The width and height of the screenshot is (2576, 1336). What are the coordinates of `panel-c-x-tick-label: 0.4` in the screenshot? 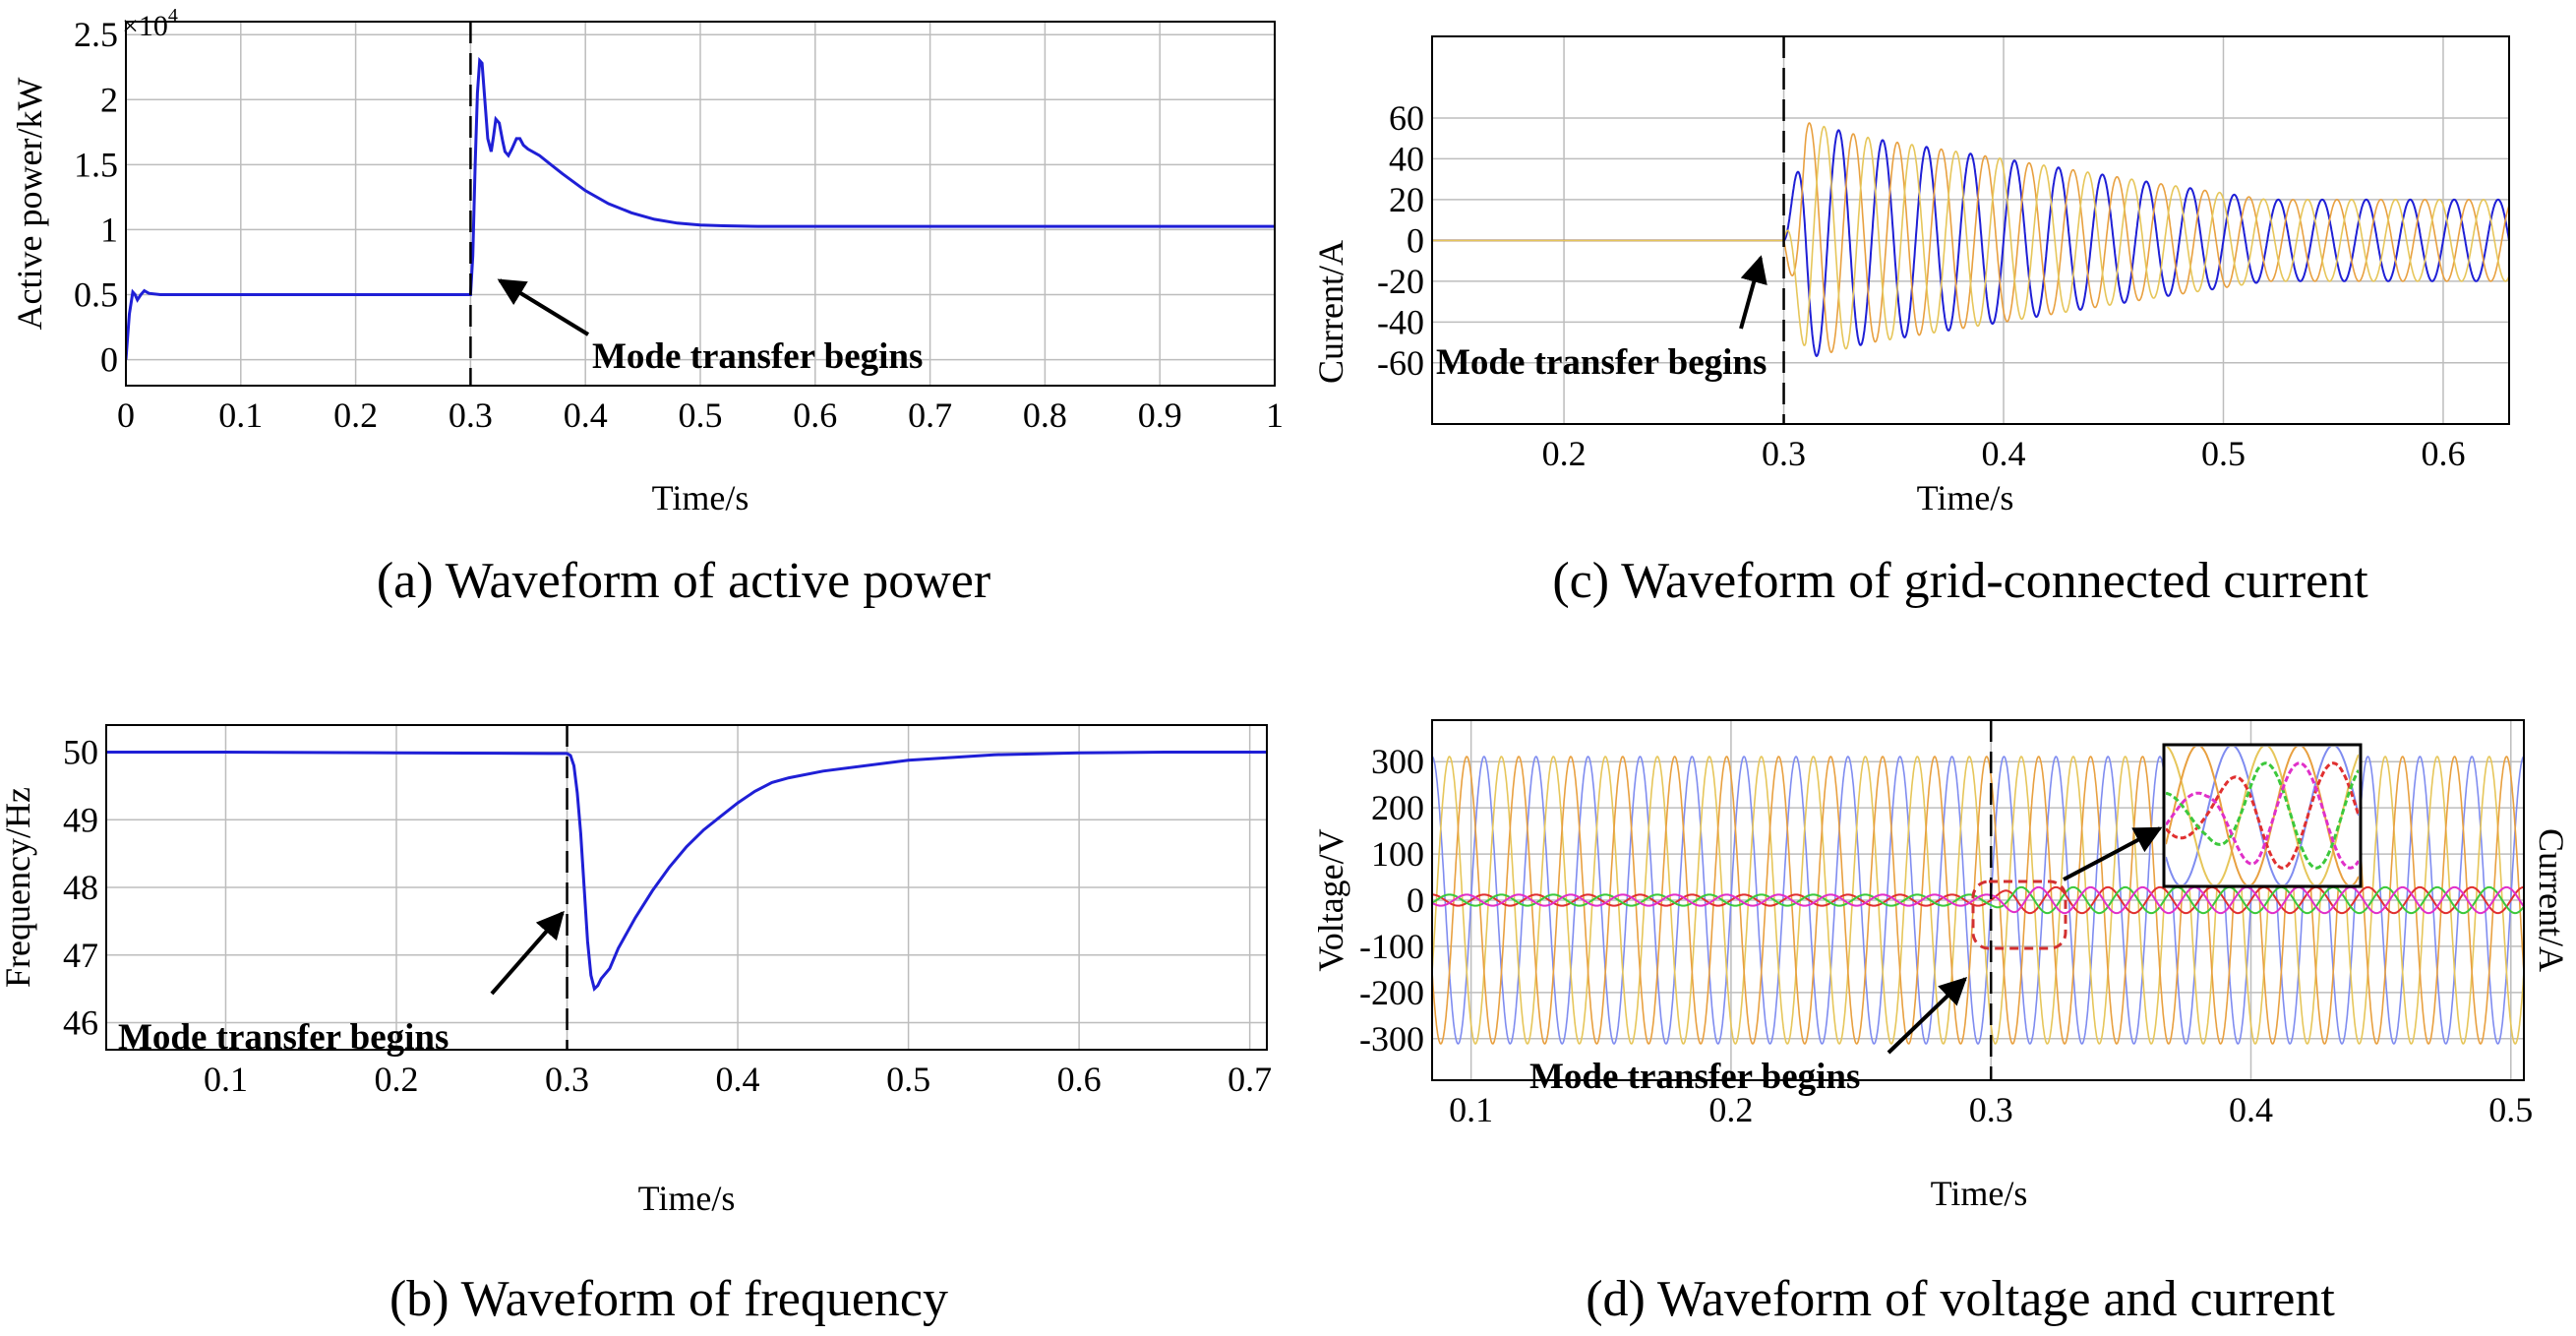 It's located at (2004, 453).